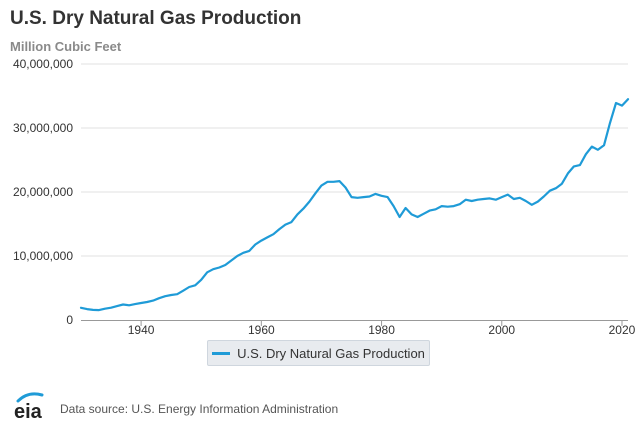 This screenshot has width=640, height=428. What do you see at coordinates (43, 64) in the screenshot?
I see `y-tick-label: 40,000,000` at bounding box center [43, 64].